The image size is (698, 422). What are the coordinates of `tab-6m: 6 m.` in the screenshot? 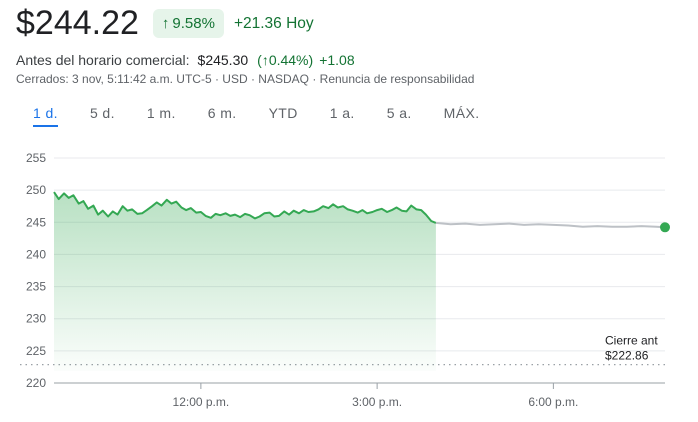 It's located at (222, 113).